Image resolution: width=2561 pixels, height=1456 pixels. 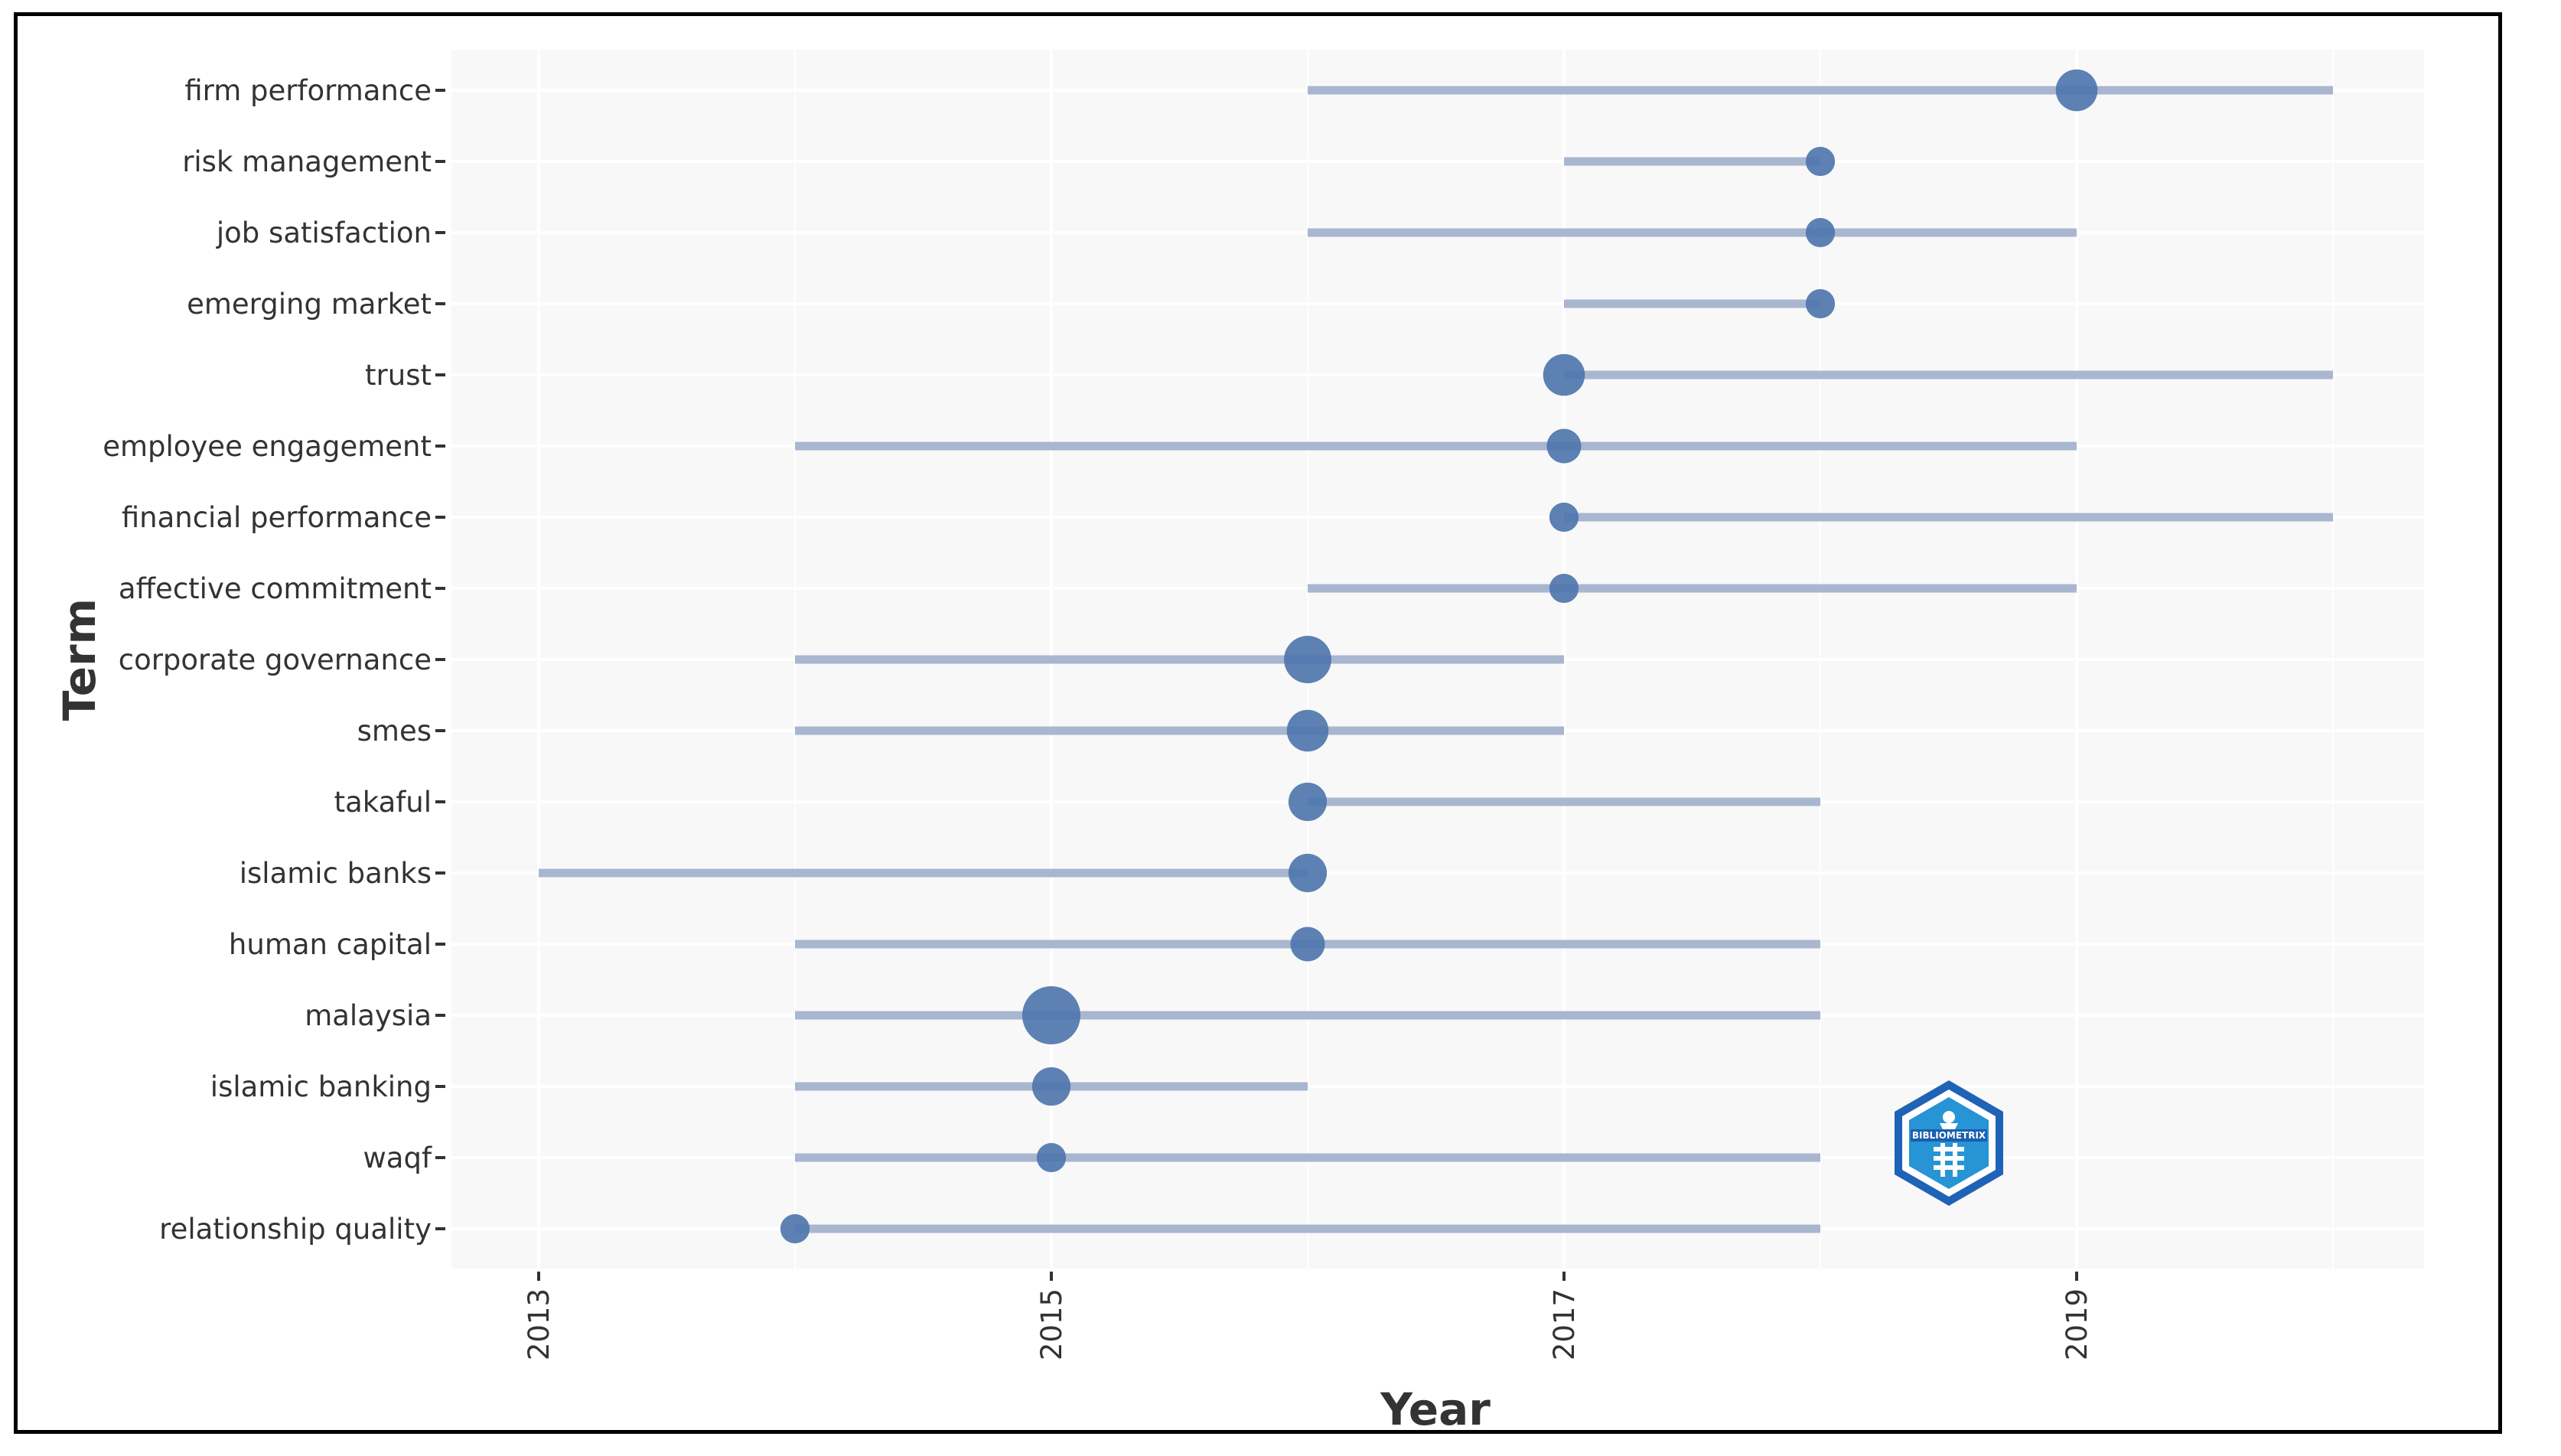 I want to click on term-label: corporate governance, so click(x=275, y=659).